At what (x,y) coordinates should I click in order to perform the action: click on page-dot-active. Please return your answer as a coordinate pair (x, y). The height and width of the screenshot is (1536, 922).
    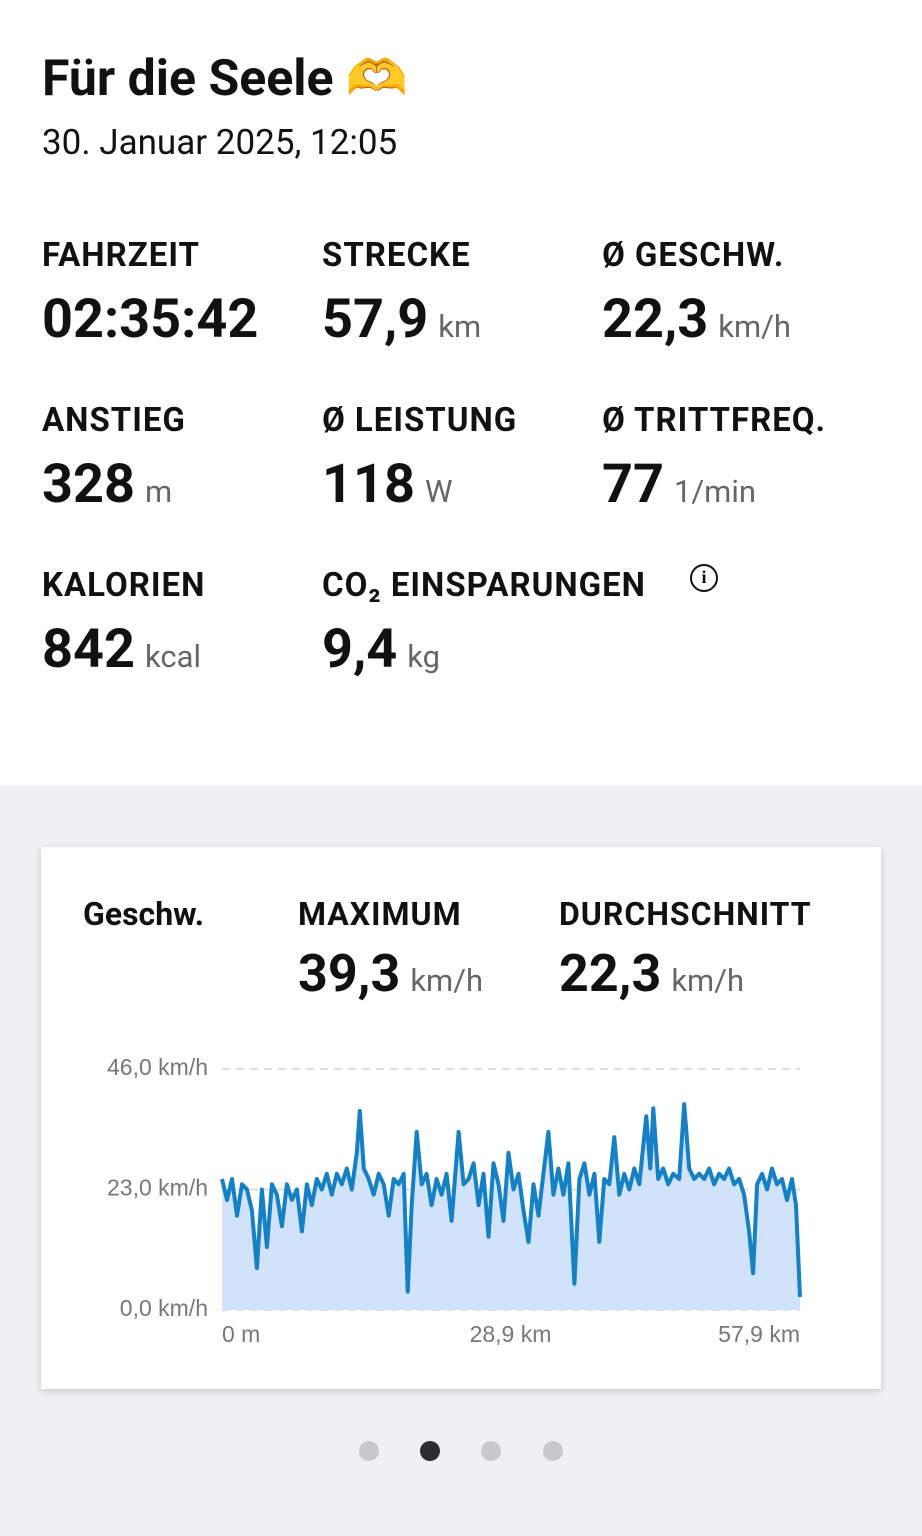
    Looking at the image, I should click on (430, 1451).